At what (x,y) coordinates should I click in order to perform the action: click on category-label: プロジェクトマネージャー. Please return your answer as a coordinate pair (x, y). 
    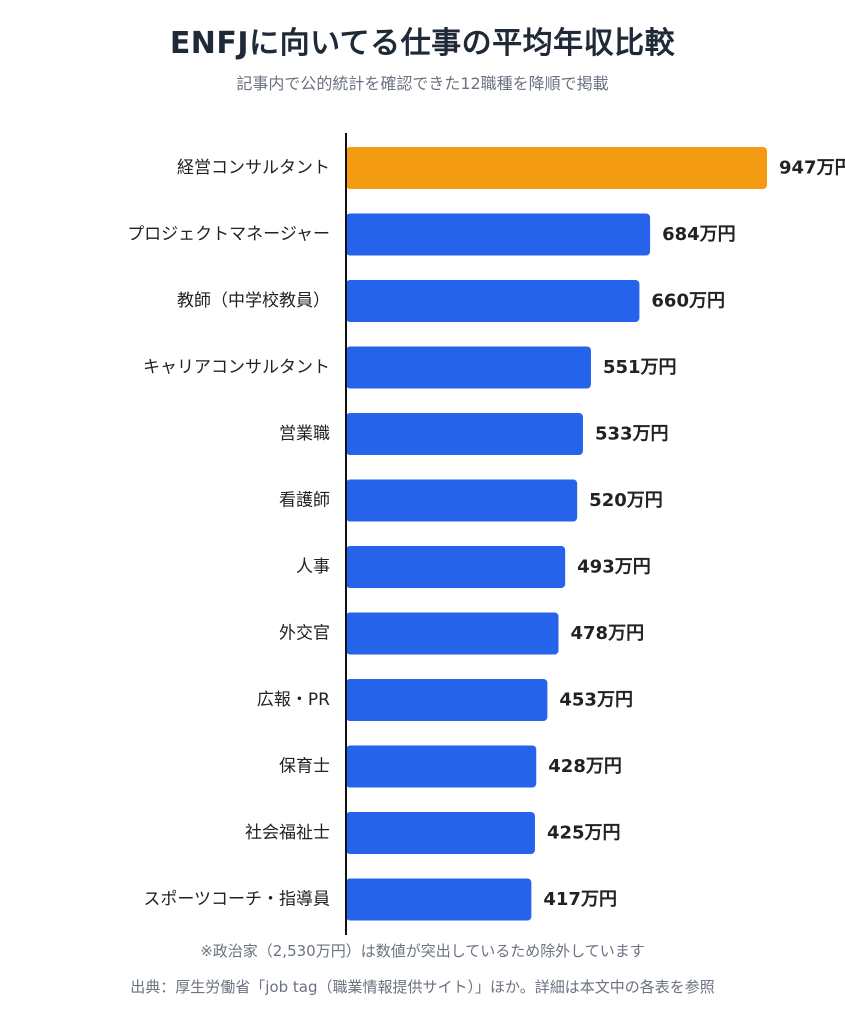
    Looking at the image, I should click on (228, 235).